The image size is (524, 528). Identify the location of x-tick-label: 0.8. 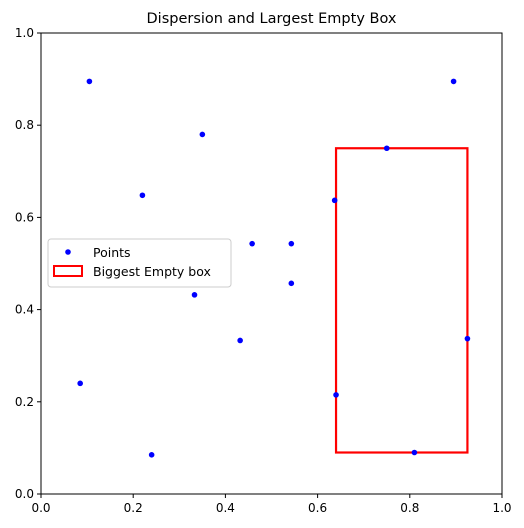
(409, 508).